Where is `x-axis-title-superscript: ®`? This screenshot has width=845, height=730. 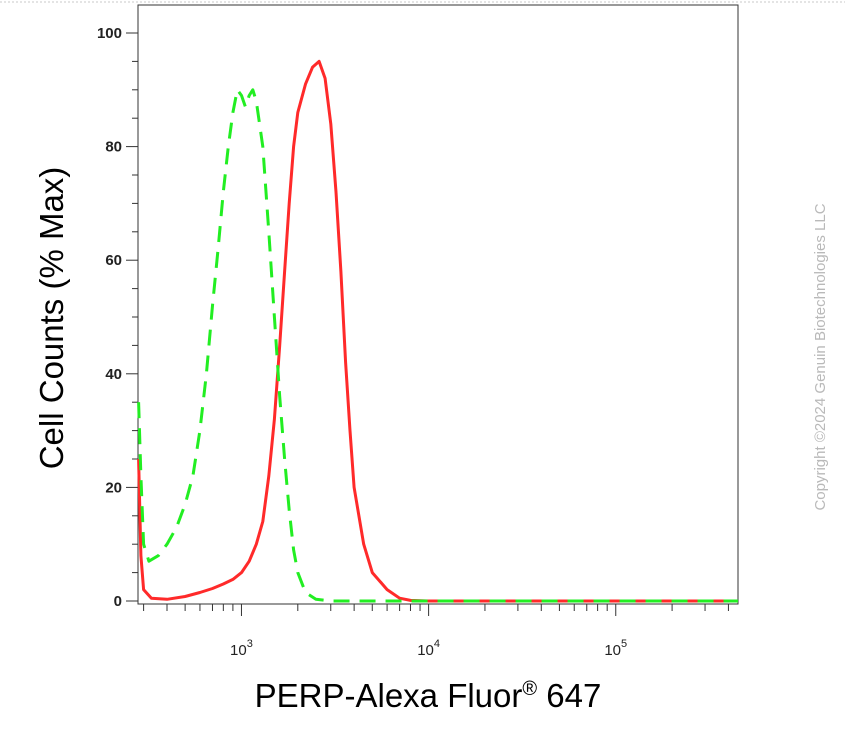
x-axis-title-superscript: ® is located at coordinates (529, 689).